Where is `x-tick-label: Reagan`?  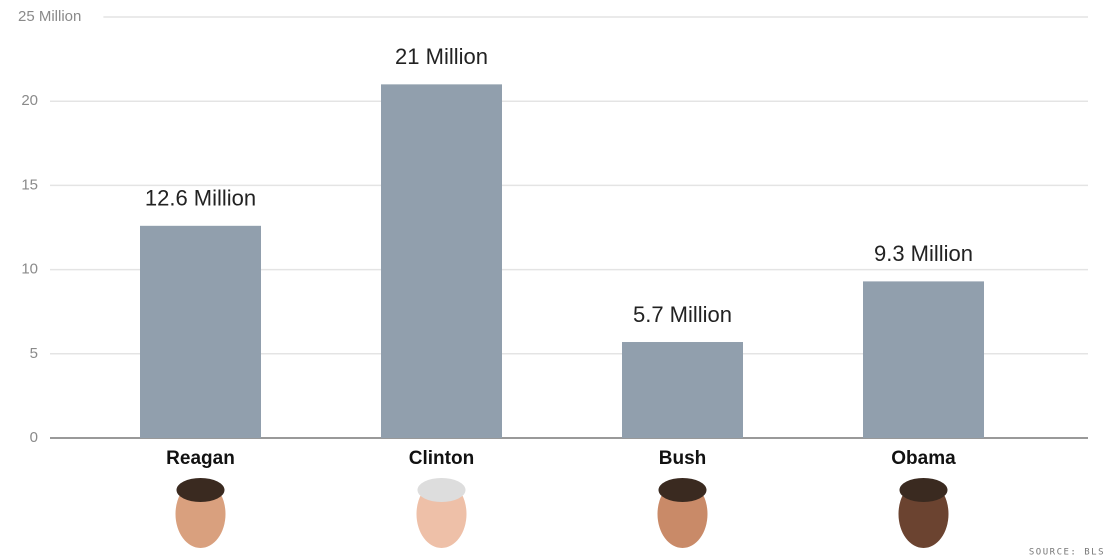 x-tick-label: Reagan is located at coordinates (200, 458).